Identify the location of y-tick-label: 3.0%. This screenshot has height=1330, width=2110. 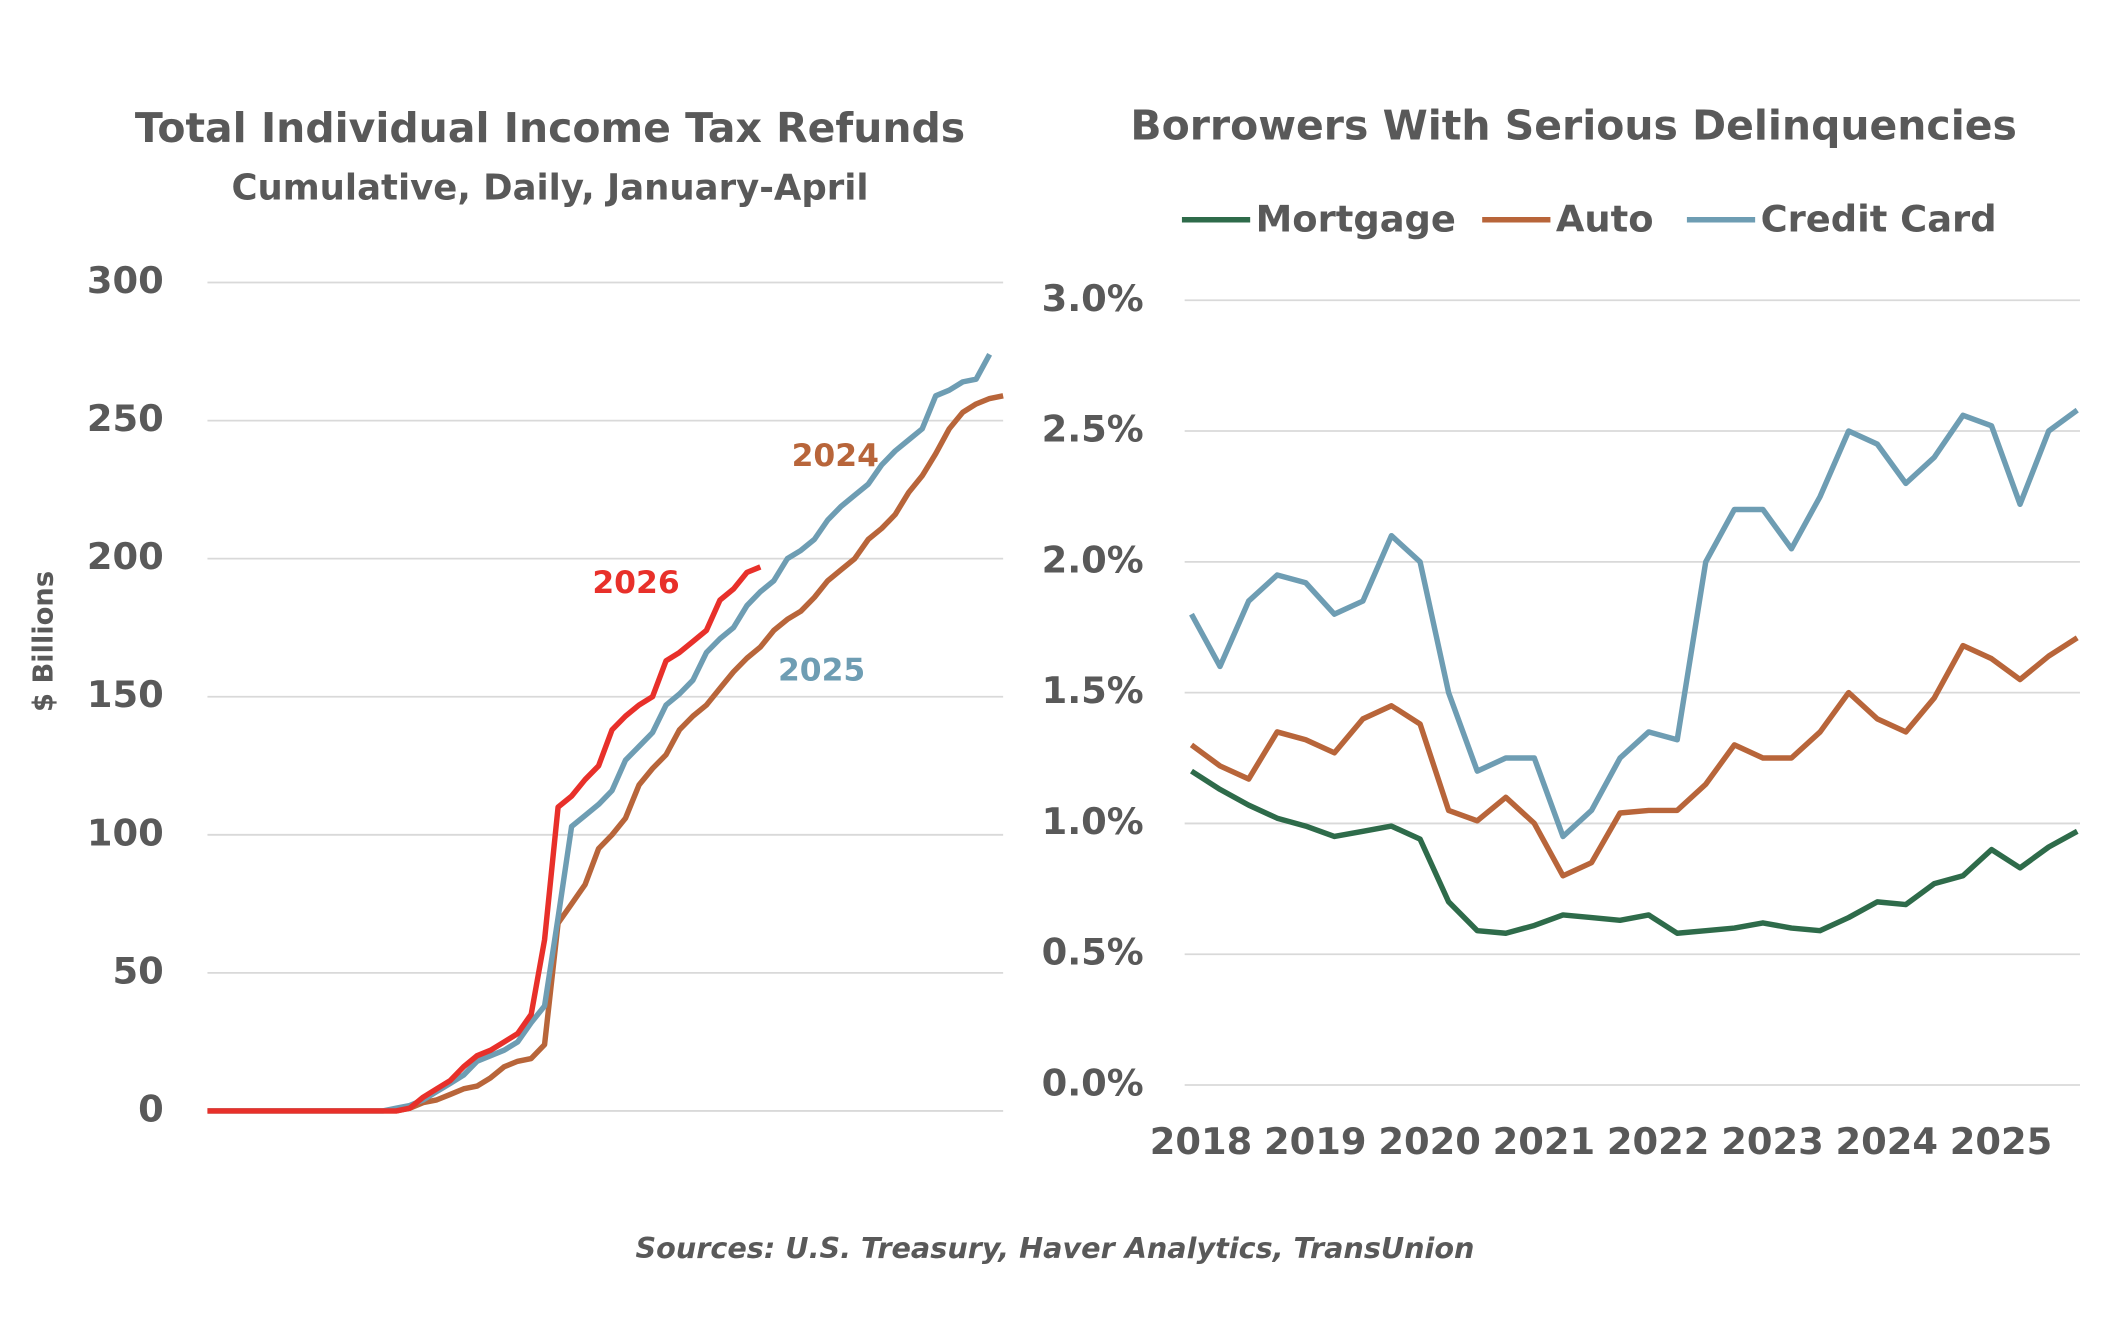
(1093, 298).